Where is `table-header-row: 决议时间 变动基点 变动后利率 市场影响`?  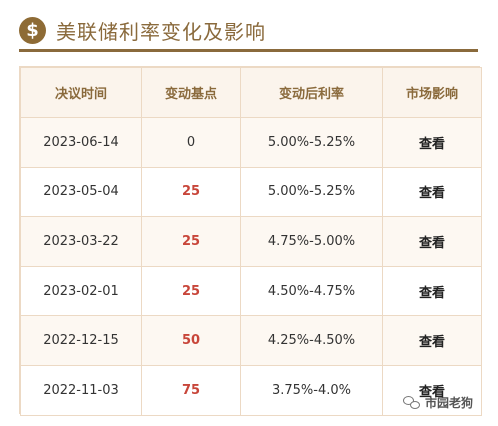
table-header-row: 决议时间 变动基点 变动后利率 市场影响 is located at coordinates (251, 92).